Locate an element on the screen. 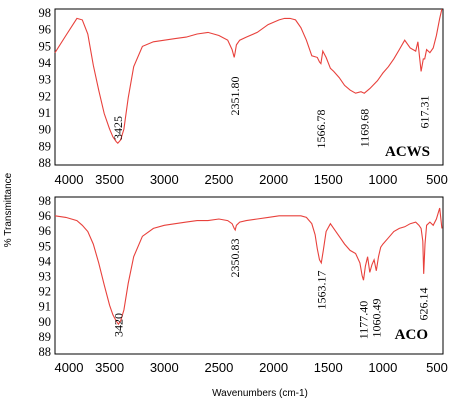 The image size is (474, 404). peak-label: 3425 is located at coordinates (118, 128).